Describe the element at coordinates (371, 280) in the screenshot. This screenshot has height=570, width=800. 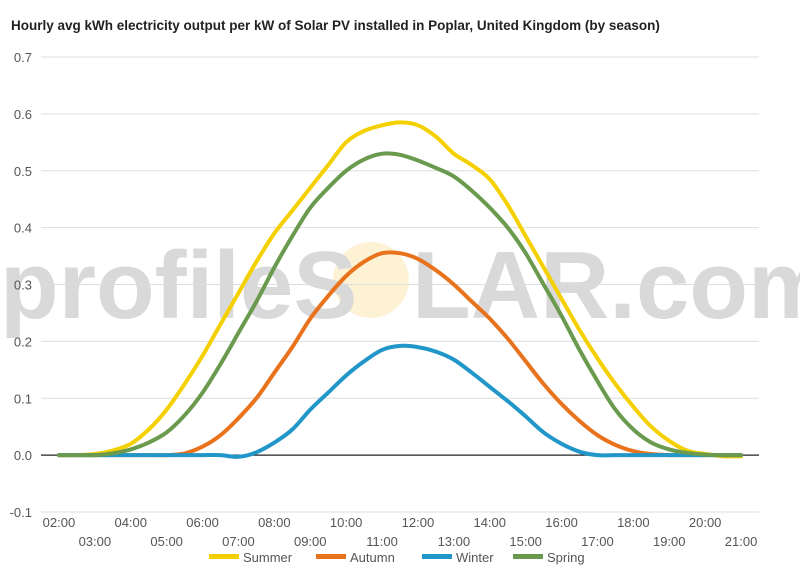
I see `watermark-sun-icon` at that location.